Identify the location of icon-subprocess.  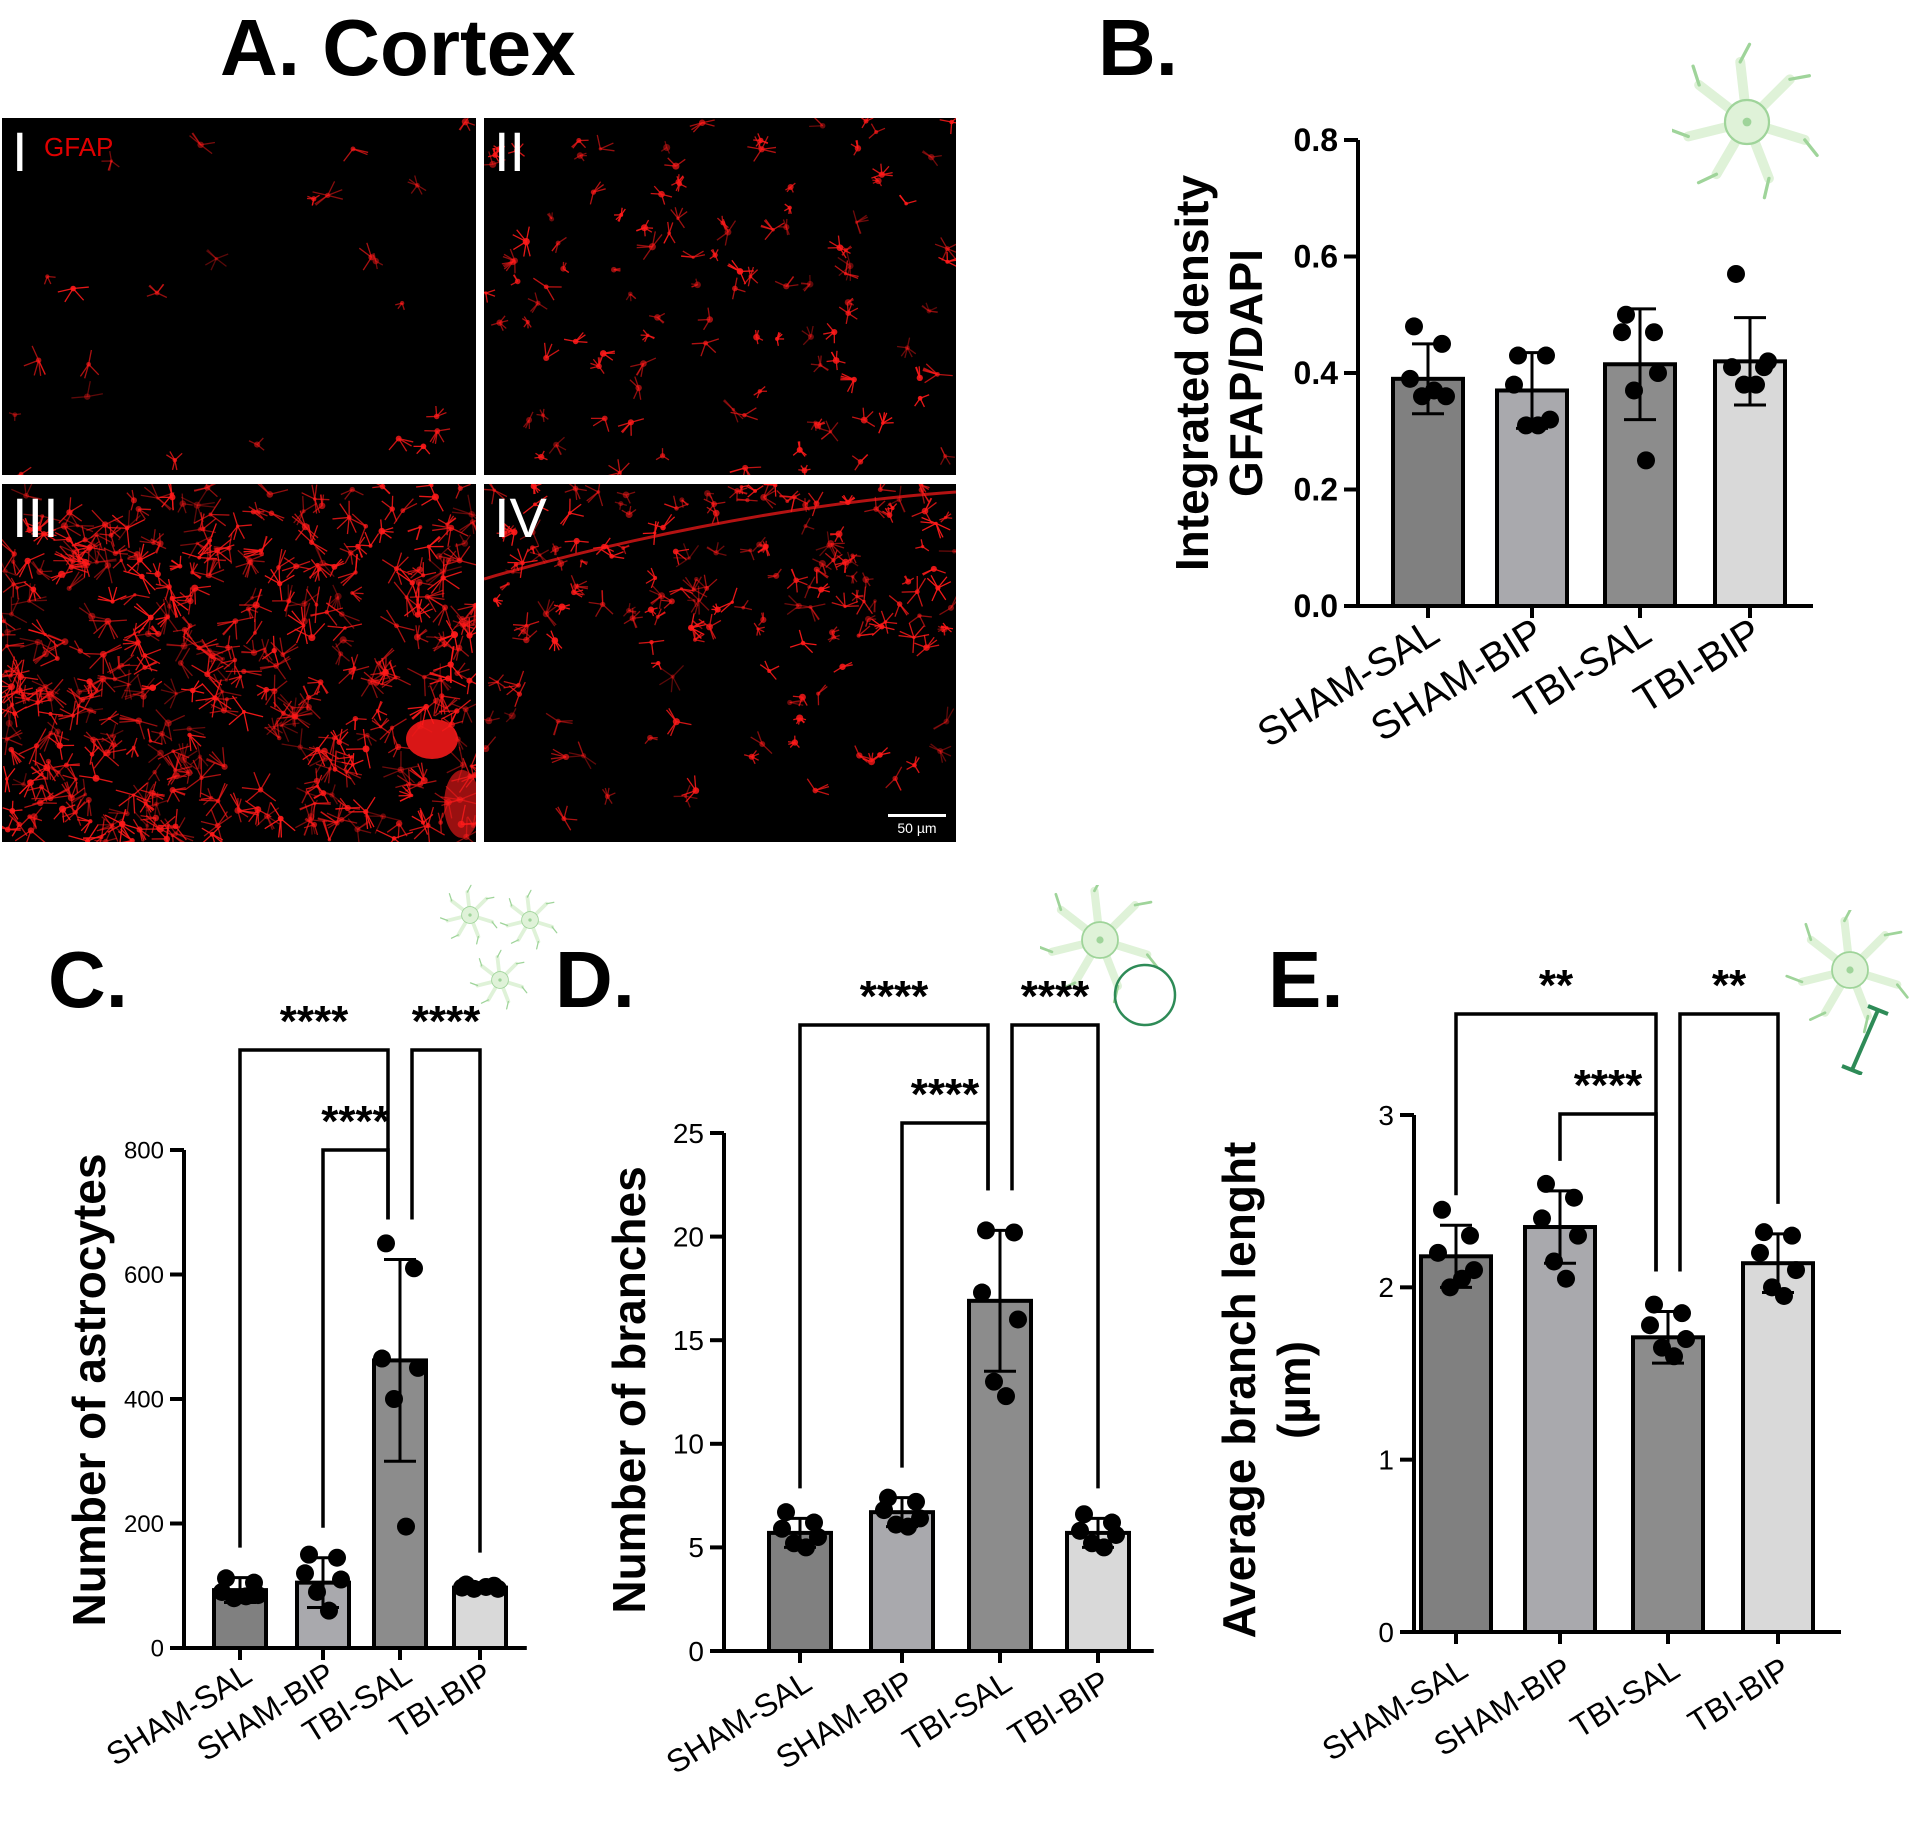
(469, 888).